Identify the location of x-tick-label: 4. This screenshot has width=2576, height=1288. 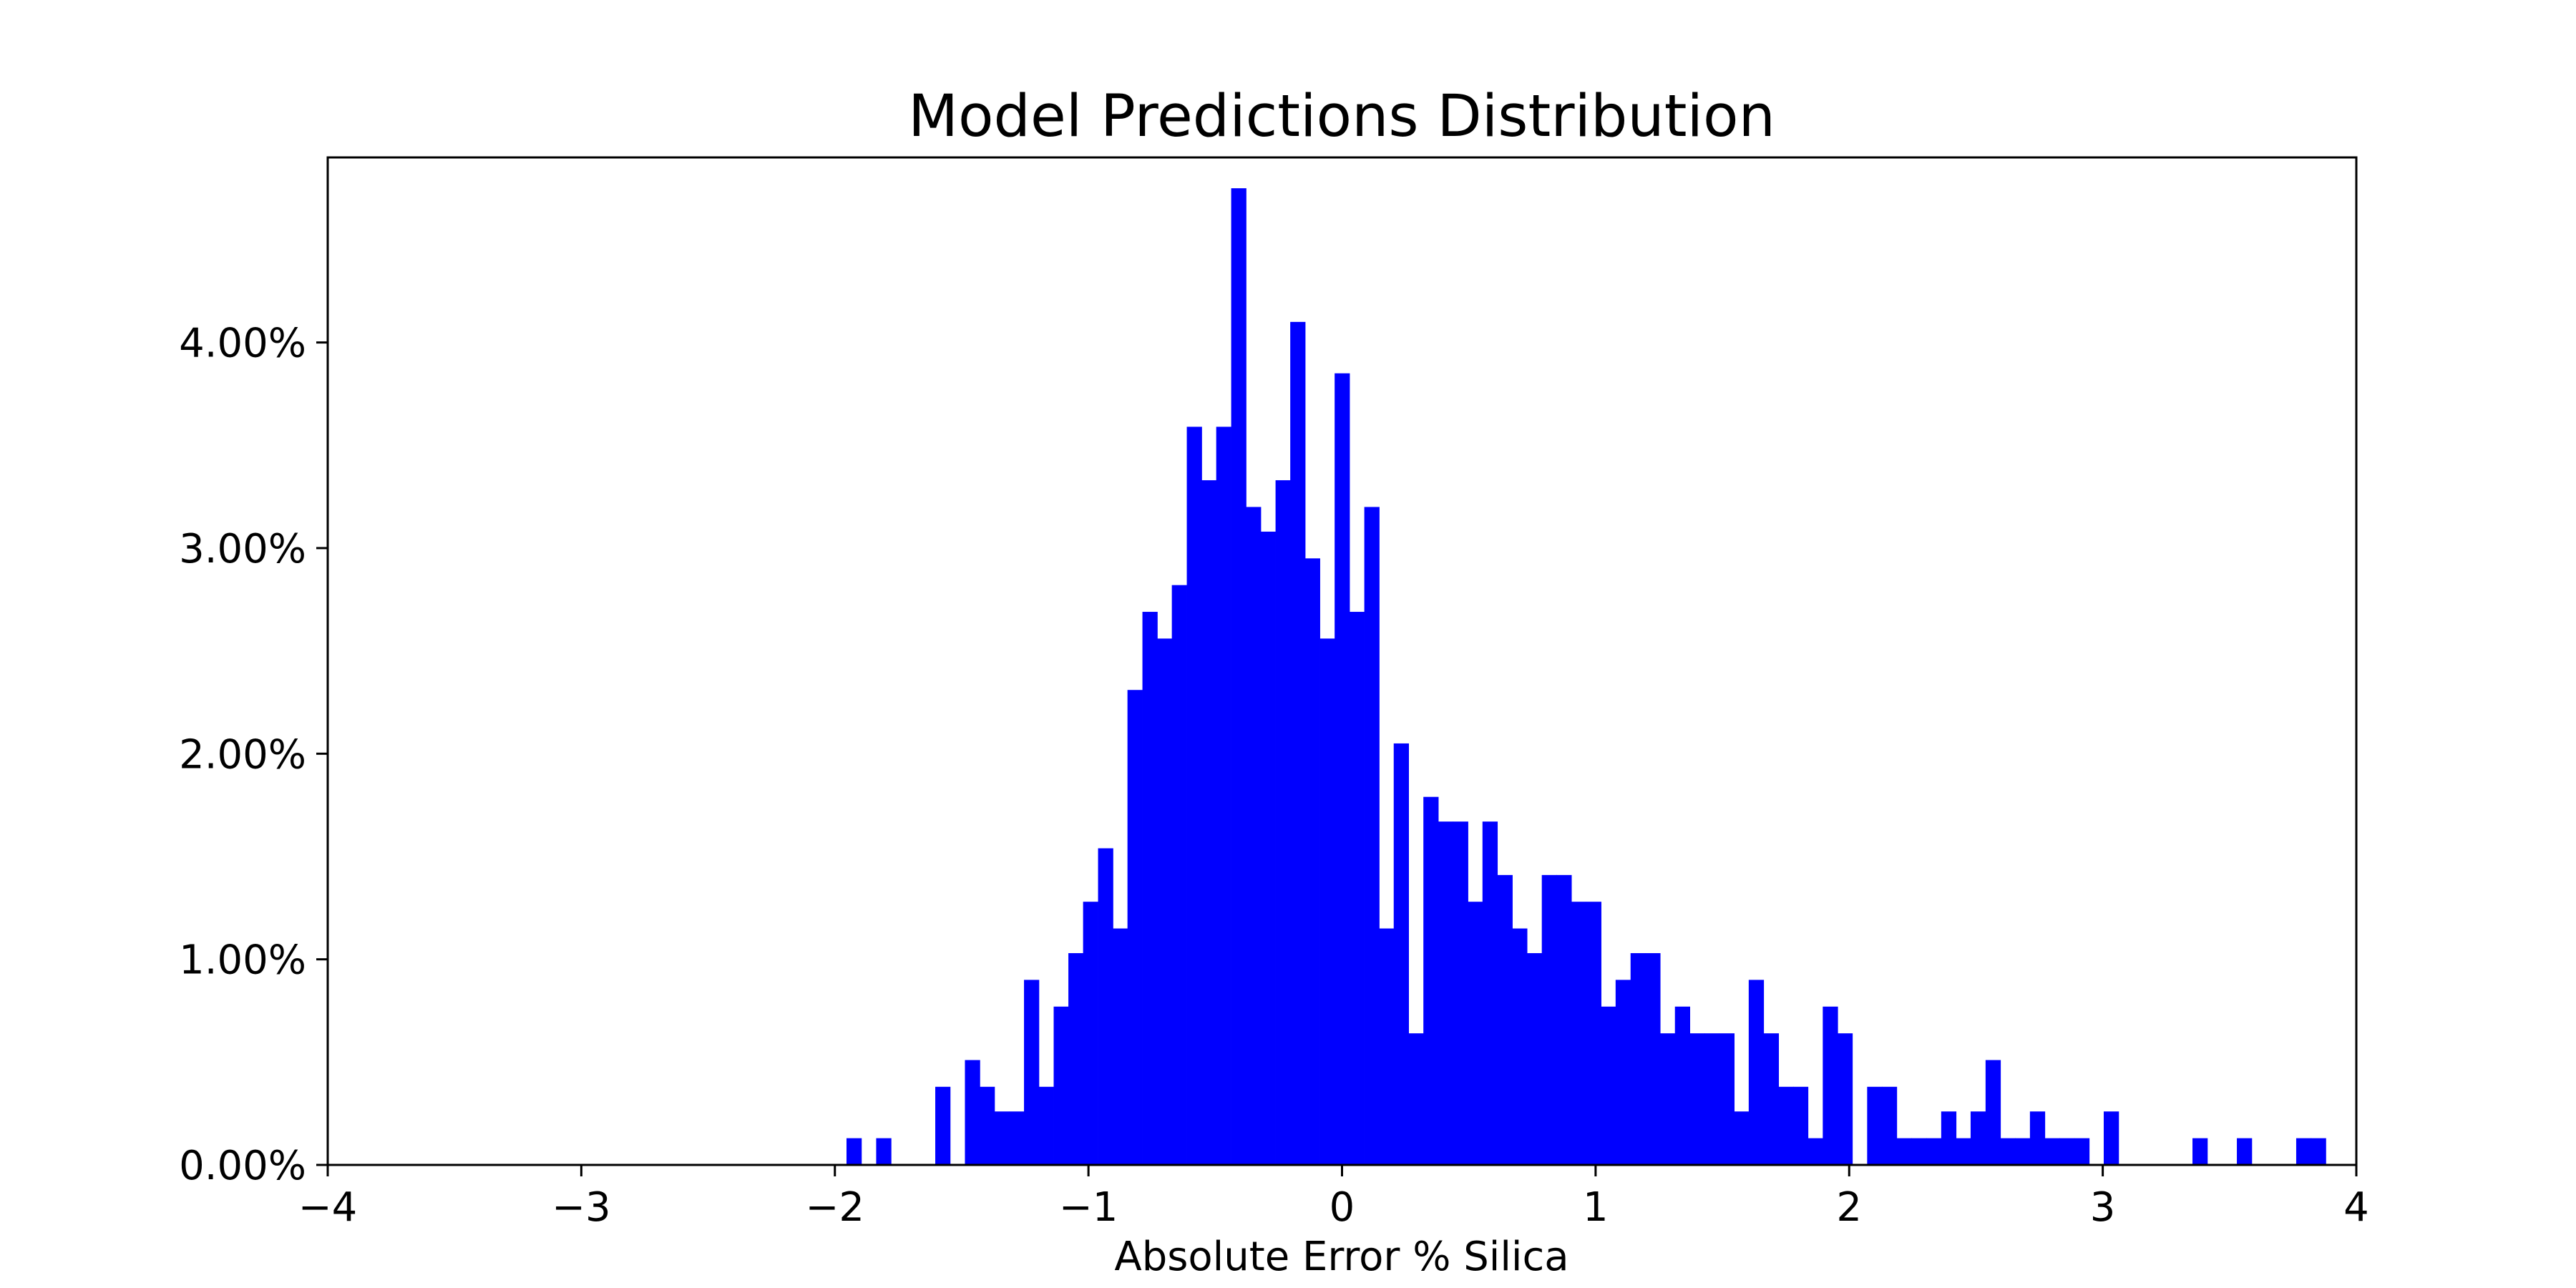
(2356, 1207).